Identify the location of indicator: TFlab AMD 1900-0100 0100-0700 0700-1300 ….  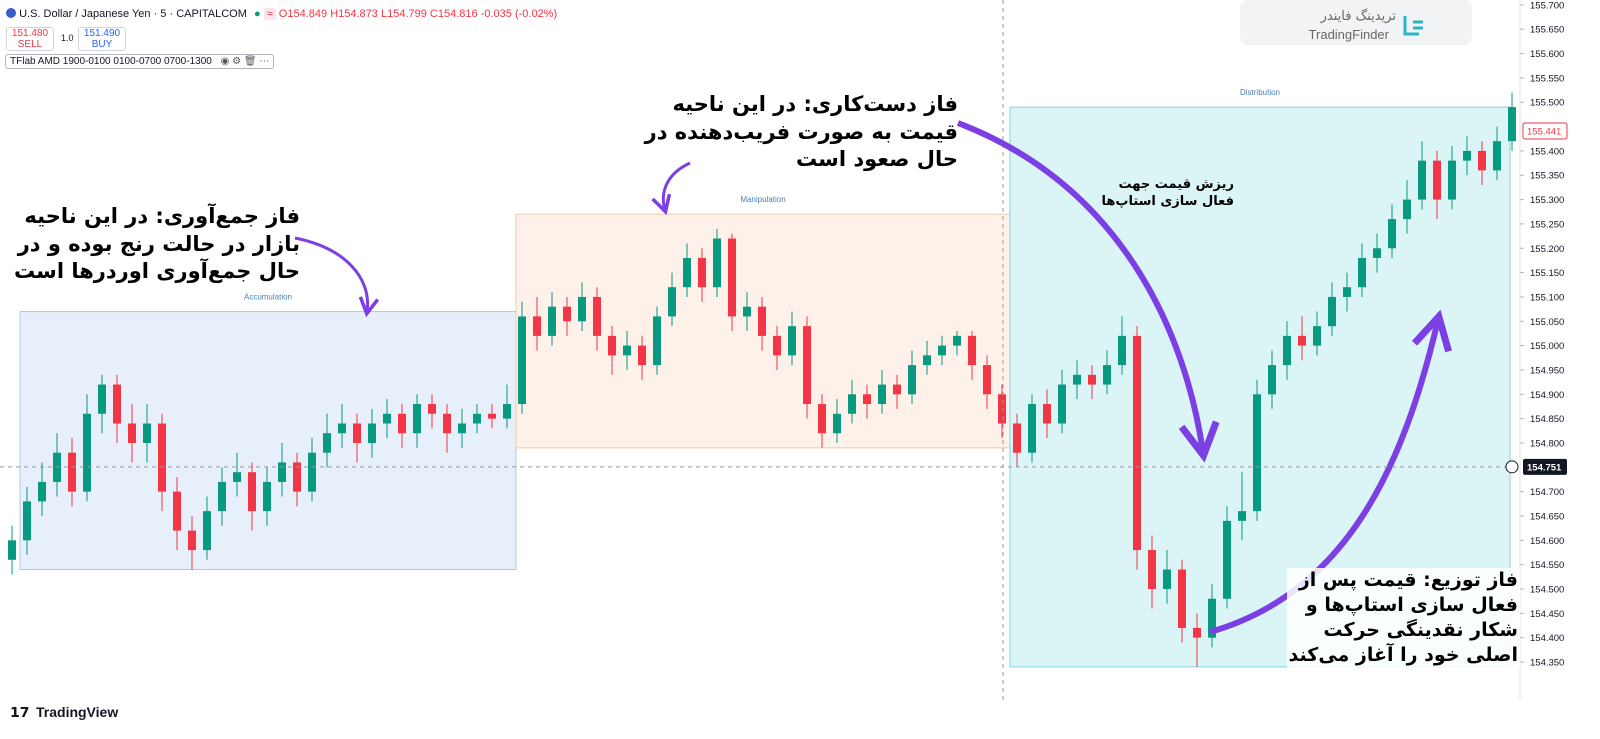
(140, 61).